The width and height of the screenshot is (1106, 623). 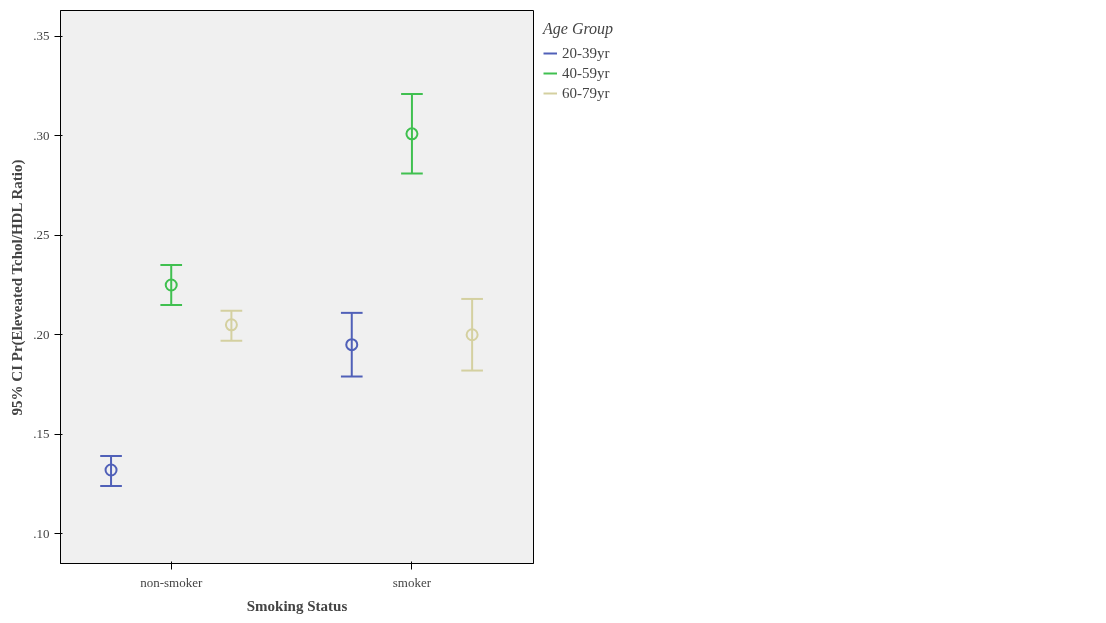 What do you see at coordinates (412, 582) in the screenshot?
I see `x-tick-label: smoker` at bounding box center [412, 582].